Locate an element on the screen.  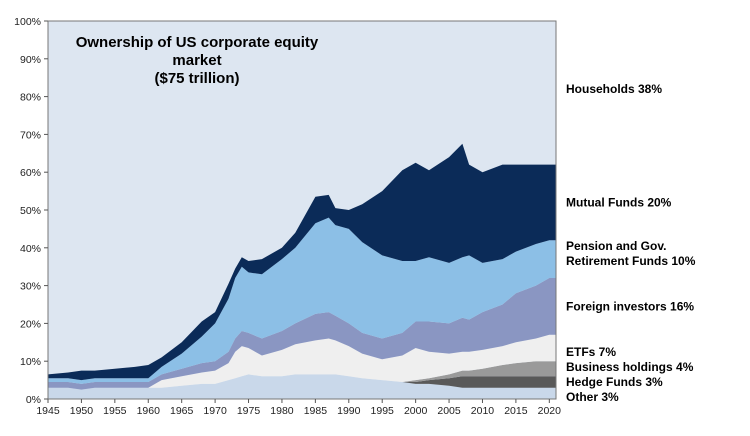
y-axis: 0% 10% 20% 30% 40% 50% 60% 70% 80% 90% 100% is located at coordinates (31, 211).